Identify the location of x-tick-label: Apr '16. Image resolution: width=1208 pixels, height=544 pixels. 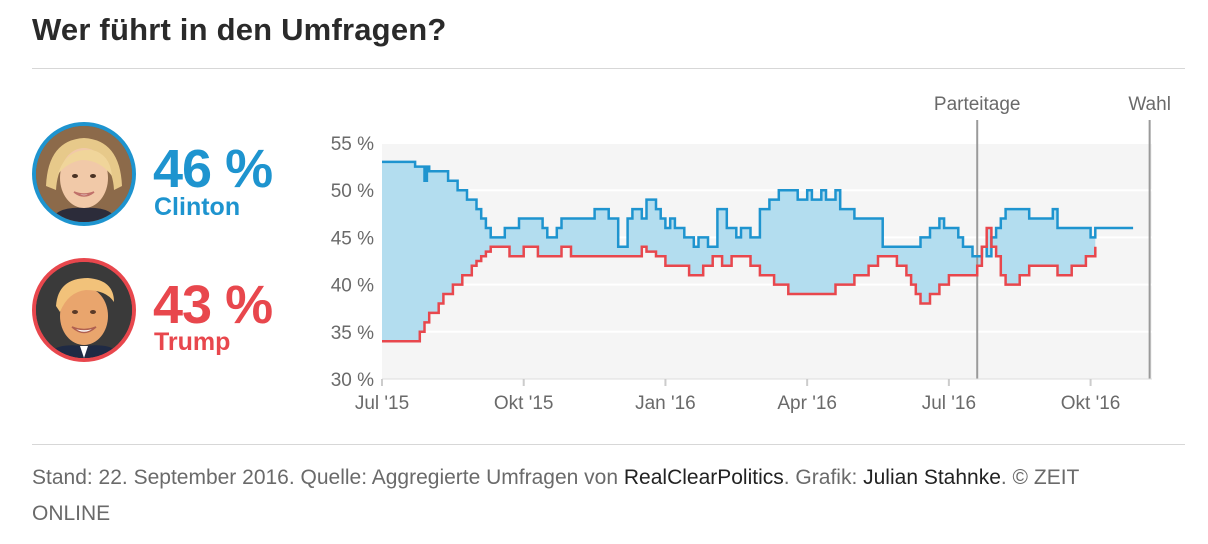
(807, 403).